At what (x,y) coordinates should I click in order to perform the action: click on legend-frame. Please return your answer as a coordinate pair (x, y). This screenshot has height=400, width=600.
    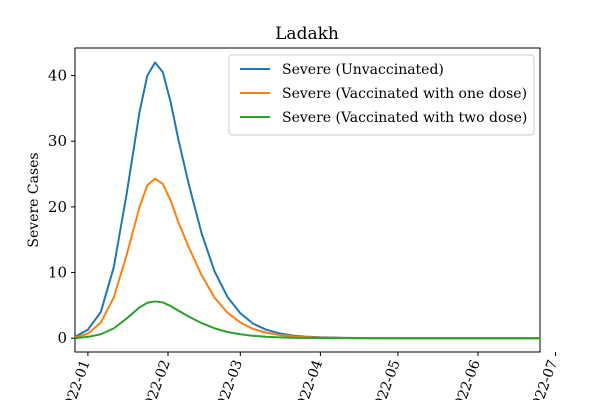
    Looking at the image, I should click on (381, 95).